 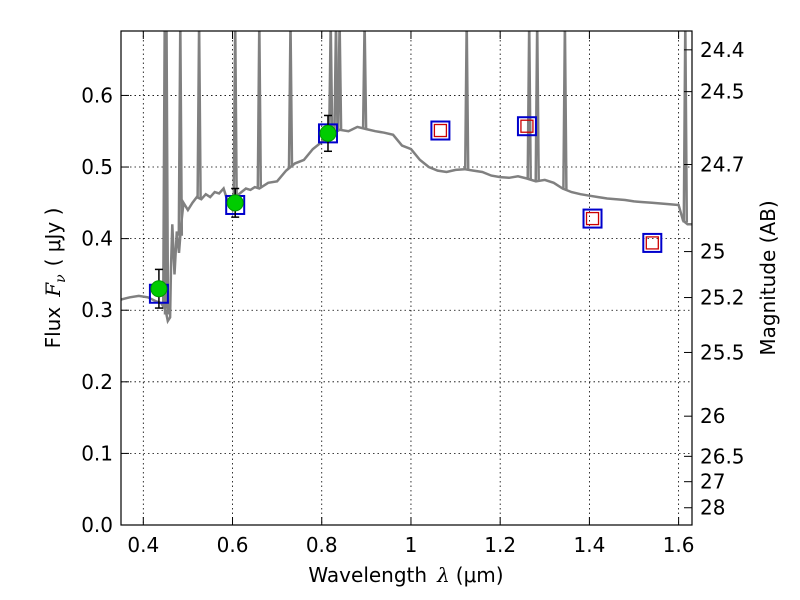 I want to click on y-axis-ticks: 0.0 0.1 0.2 0.3 0.4 0.5 0.6, so click(x=105, y=310).